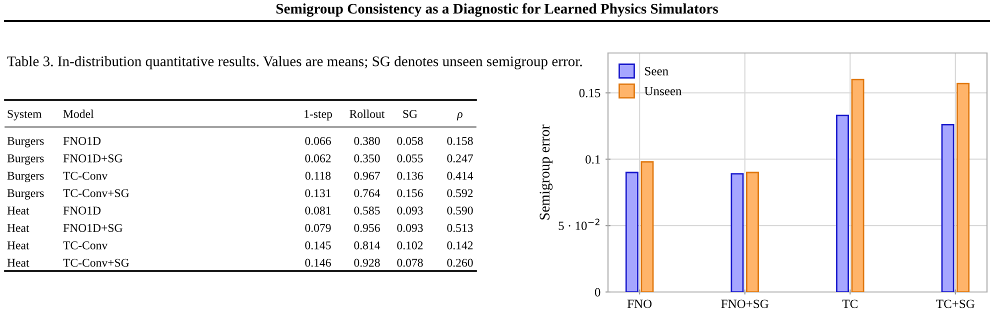  What do you see at coordinates (367, 228) in the screenshot?
I see `text: 0.956` at bounding box center [367, 228].